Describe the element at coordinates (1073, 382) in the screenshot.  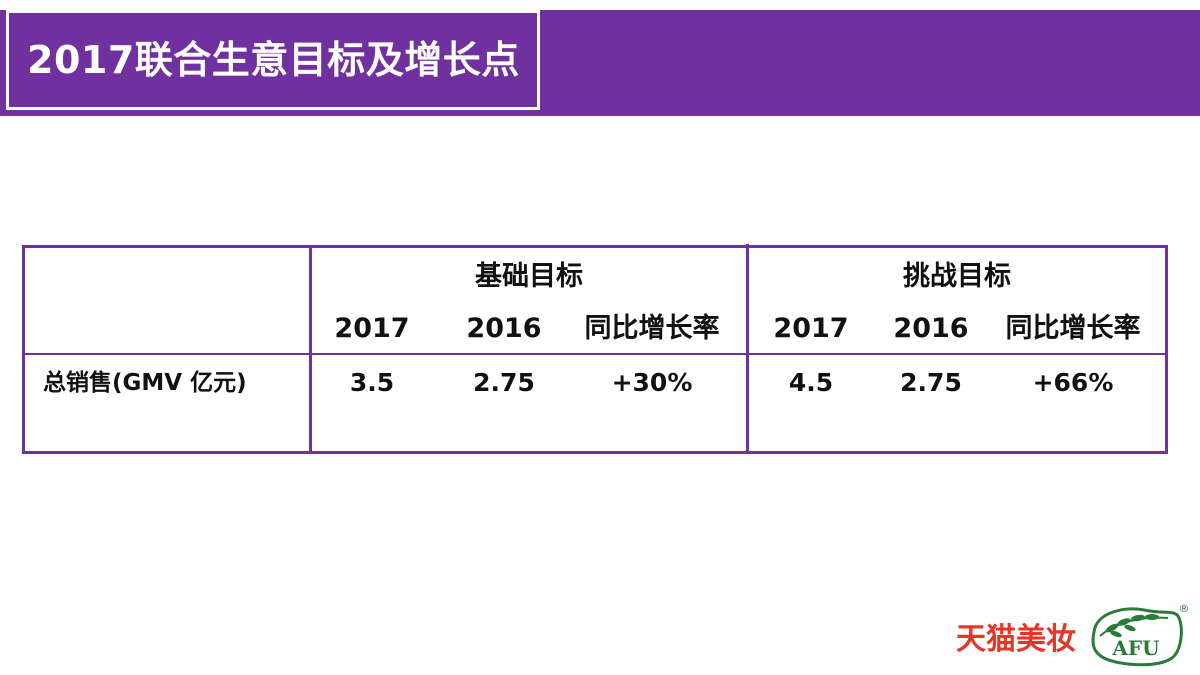
I see `cell-challenge-growth: +66%` at that location.